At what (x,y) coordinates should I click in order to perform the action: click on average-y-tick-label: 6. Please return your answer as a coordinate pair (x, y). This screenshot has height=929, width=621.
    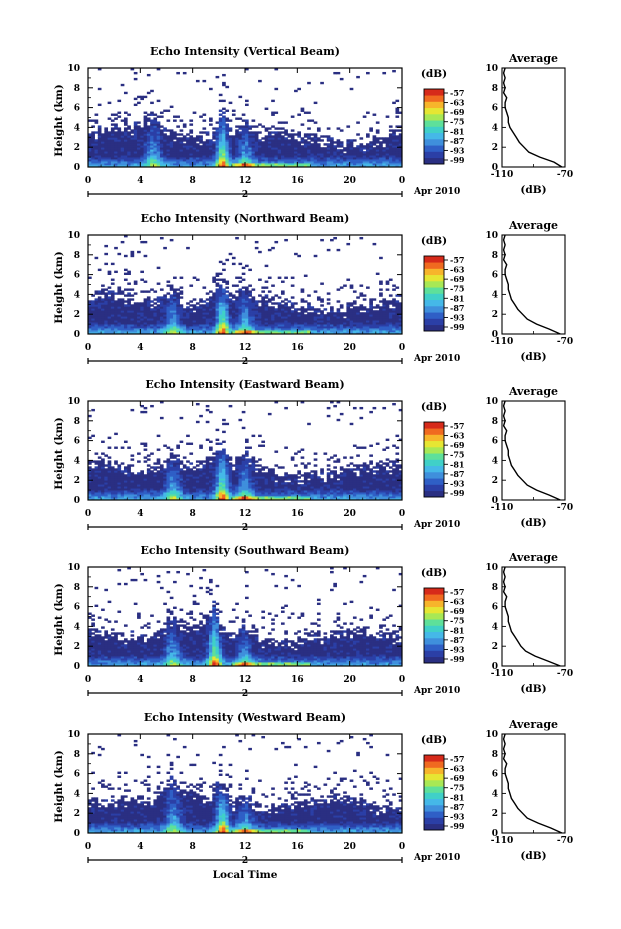
    Looking at the image, I should click on (495, 276).